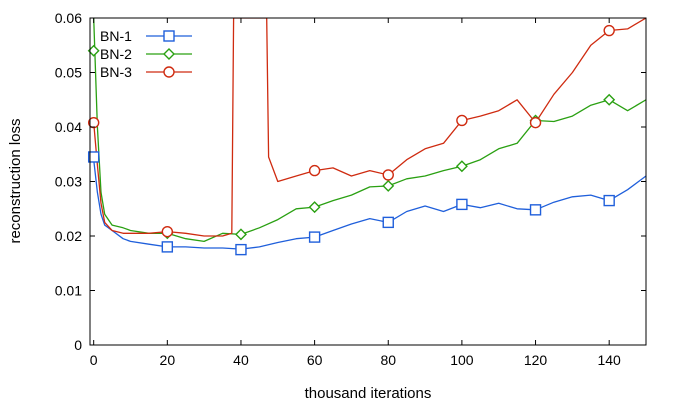  Describe the element at coordinates (609, 360) in the screenshot. I see `x-tick-label: 140` at that location.